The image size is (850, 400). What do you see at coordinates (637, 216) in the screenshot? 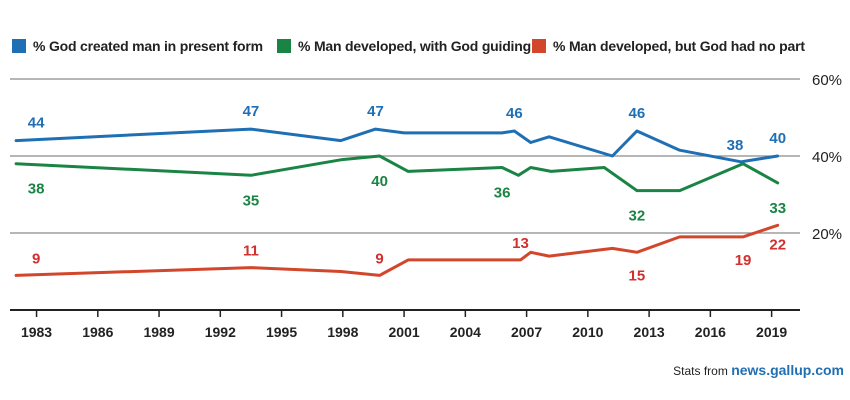
I see `data-label: 32` at bounding box center [637, 216].